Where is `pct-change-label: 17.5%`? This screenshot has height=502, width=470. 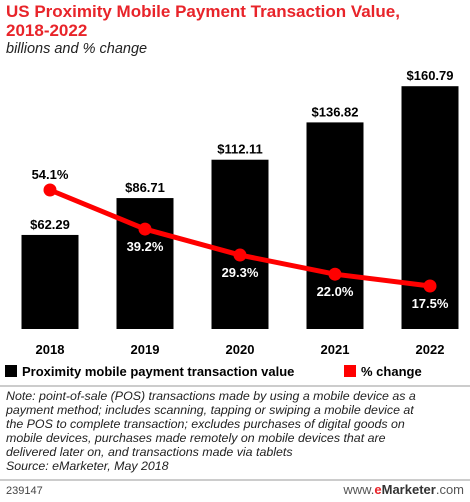 pct-change-label: 17.5% is located at coordinates (430, 303).